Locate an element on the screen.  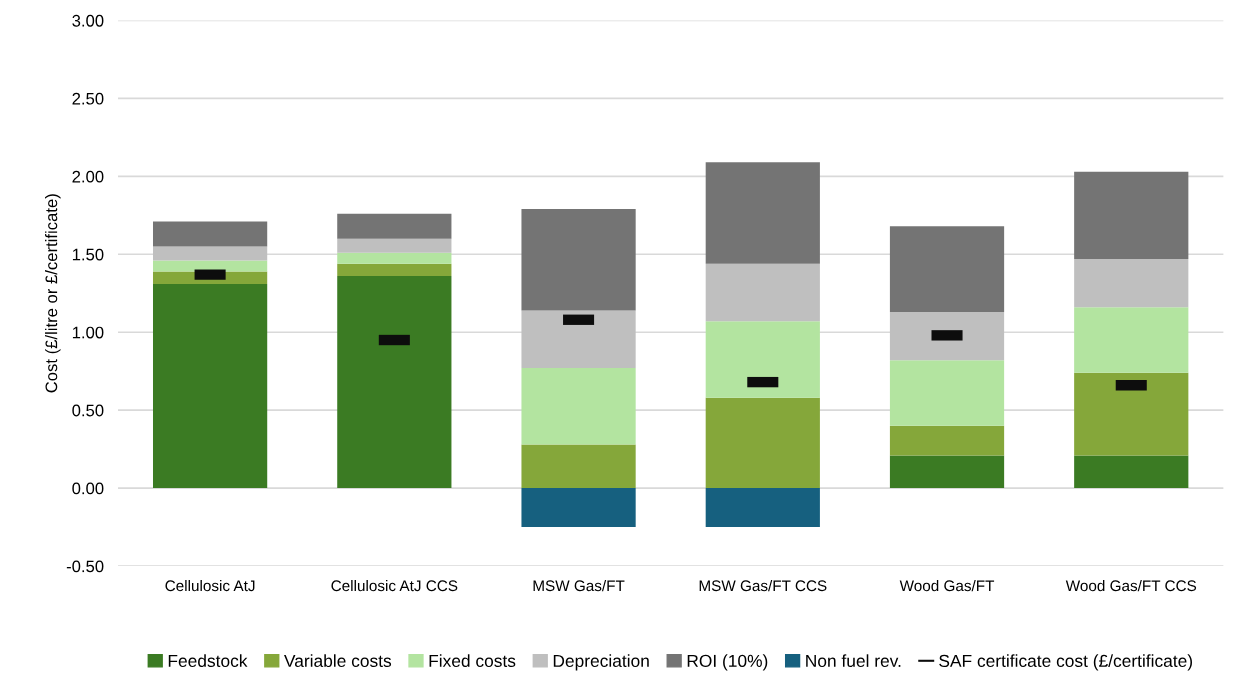
legend-label: Non fuel rev. is located at coordinates (853, 661).